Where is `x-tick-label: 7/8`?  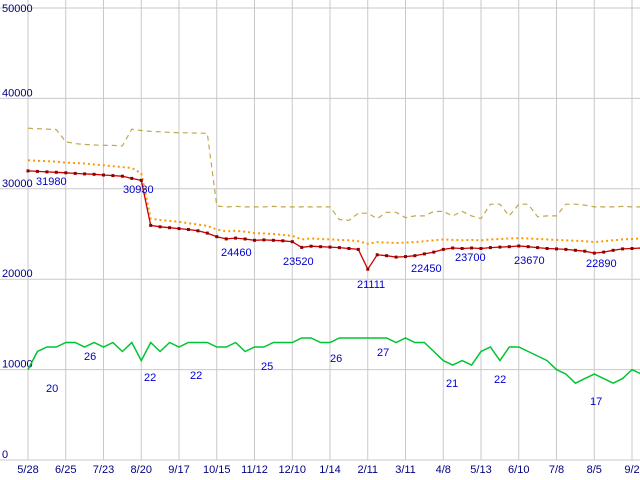
x-tick-label: 7/8 is located at coordinates (556, 470).